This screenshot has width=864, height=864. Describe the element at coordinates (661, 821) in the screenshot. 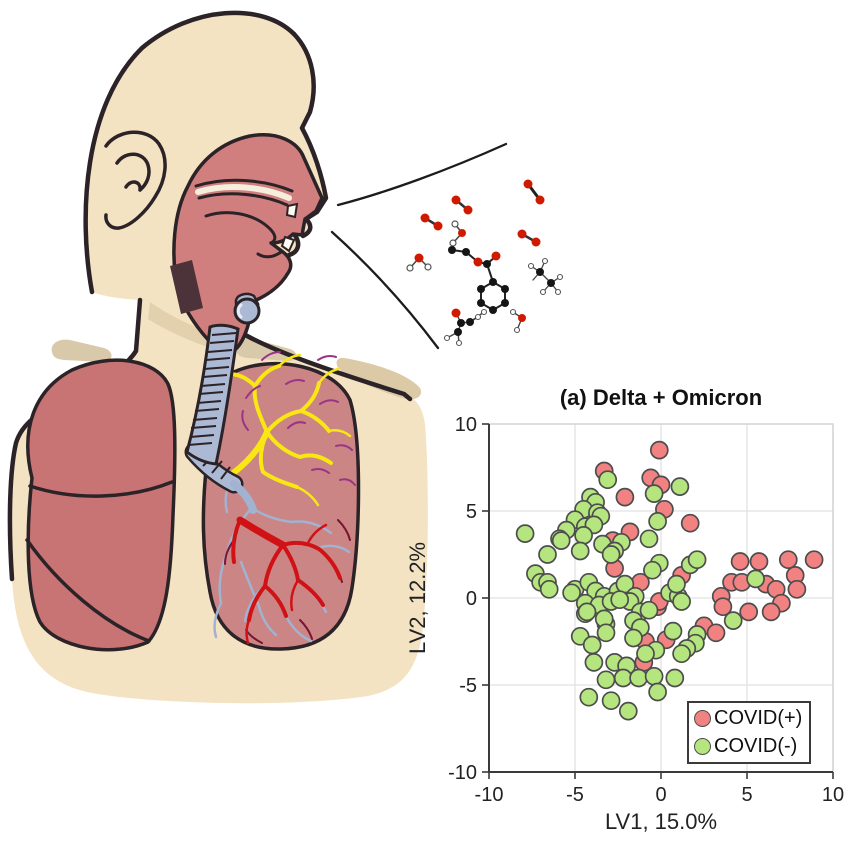

I see `x-axis-label: LV1, 15.0%` at that location.